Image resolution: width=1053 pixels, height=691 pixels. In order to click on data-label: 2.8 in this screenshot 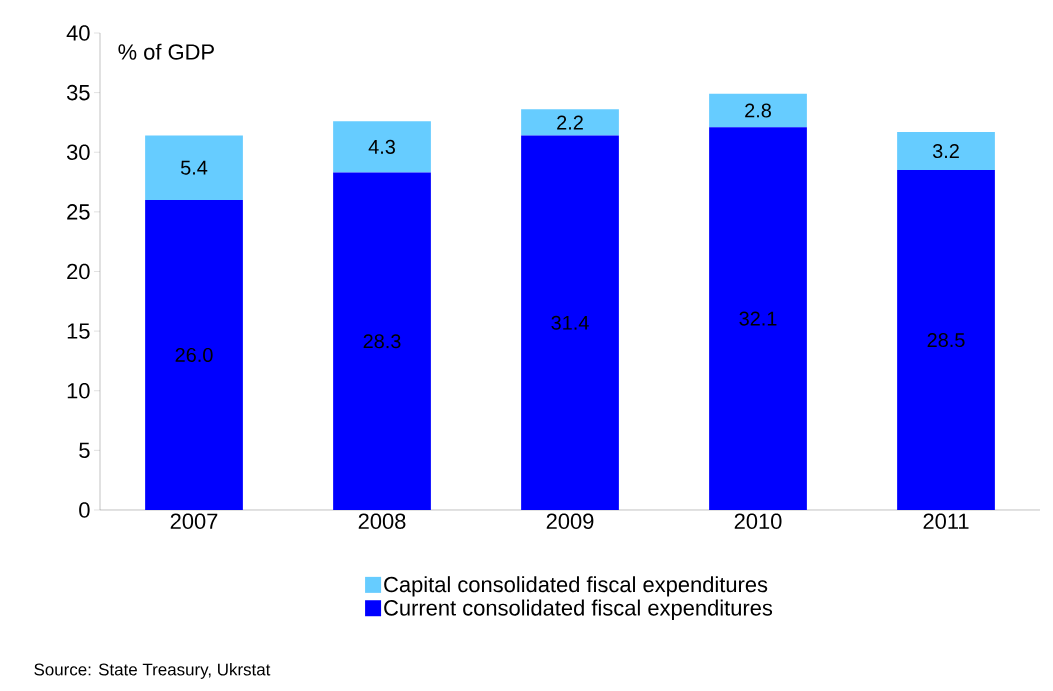, I will do `click(758, 110)`.